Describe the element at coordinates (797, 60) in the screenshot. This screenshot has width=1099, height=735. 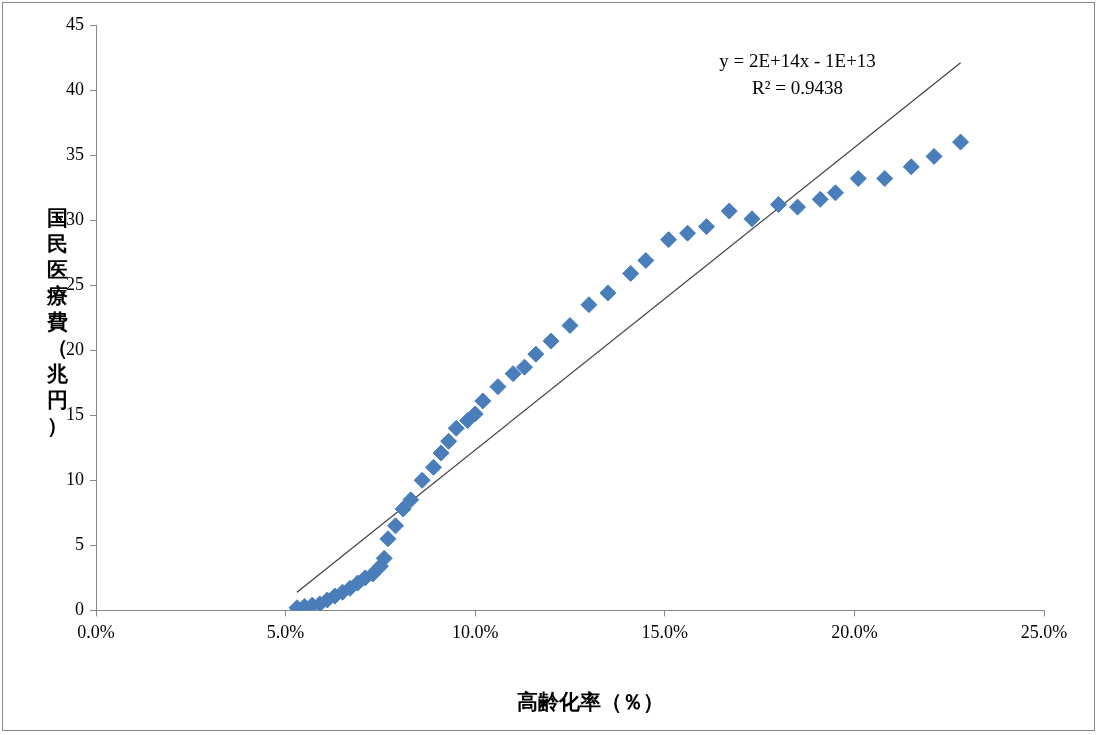
I see `annotation: y = 2E+14x - 1E+13` at that location.